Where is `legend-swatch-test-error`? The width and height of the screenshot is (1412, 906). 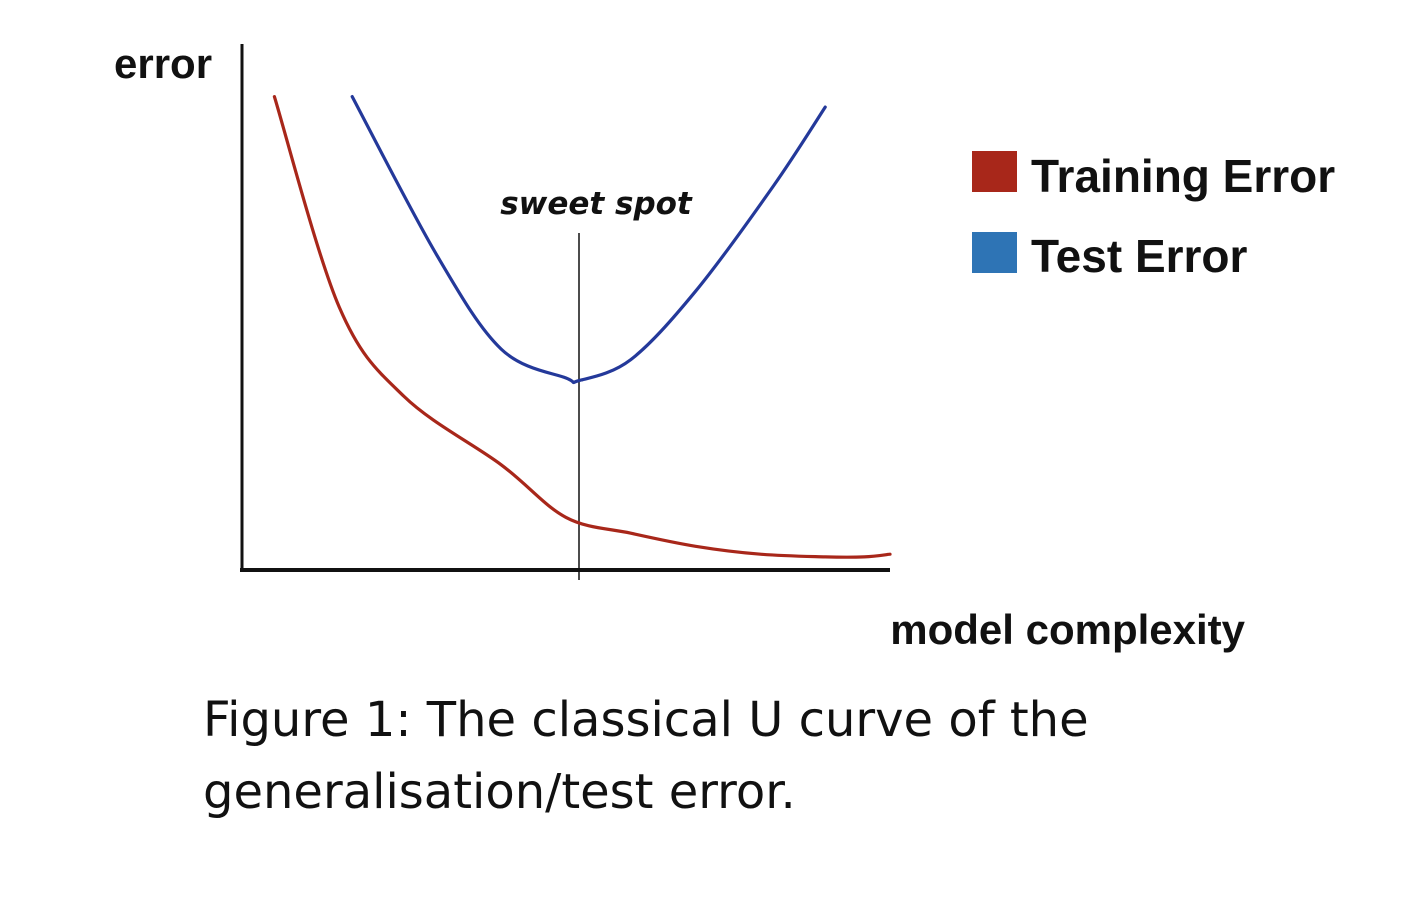
legend-swatch-test-error is located at coordinates (994, 252).